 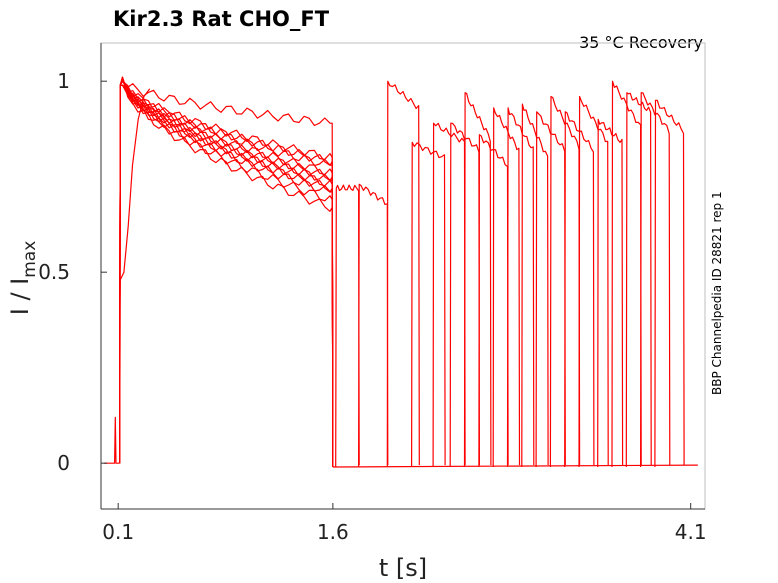 What do you see at coordinates (30, 259) in the screenshot?
I see `y-axis-label-sub: max` at bounding box center [30, 259].